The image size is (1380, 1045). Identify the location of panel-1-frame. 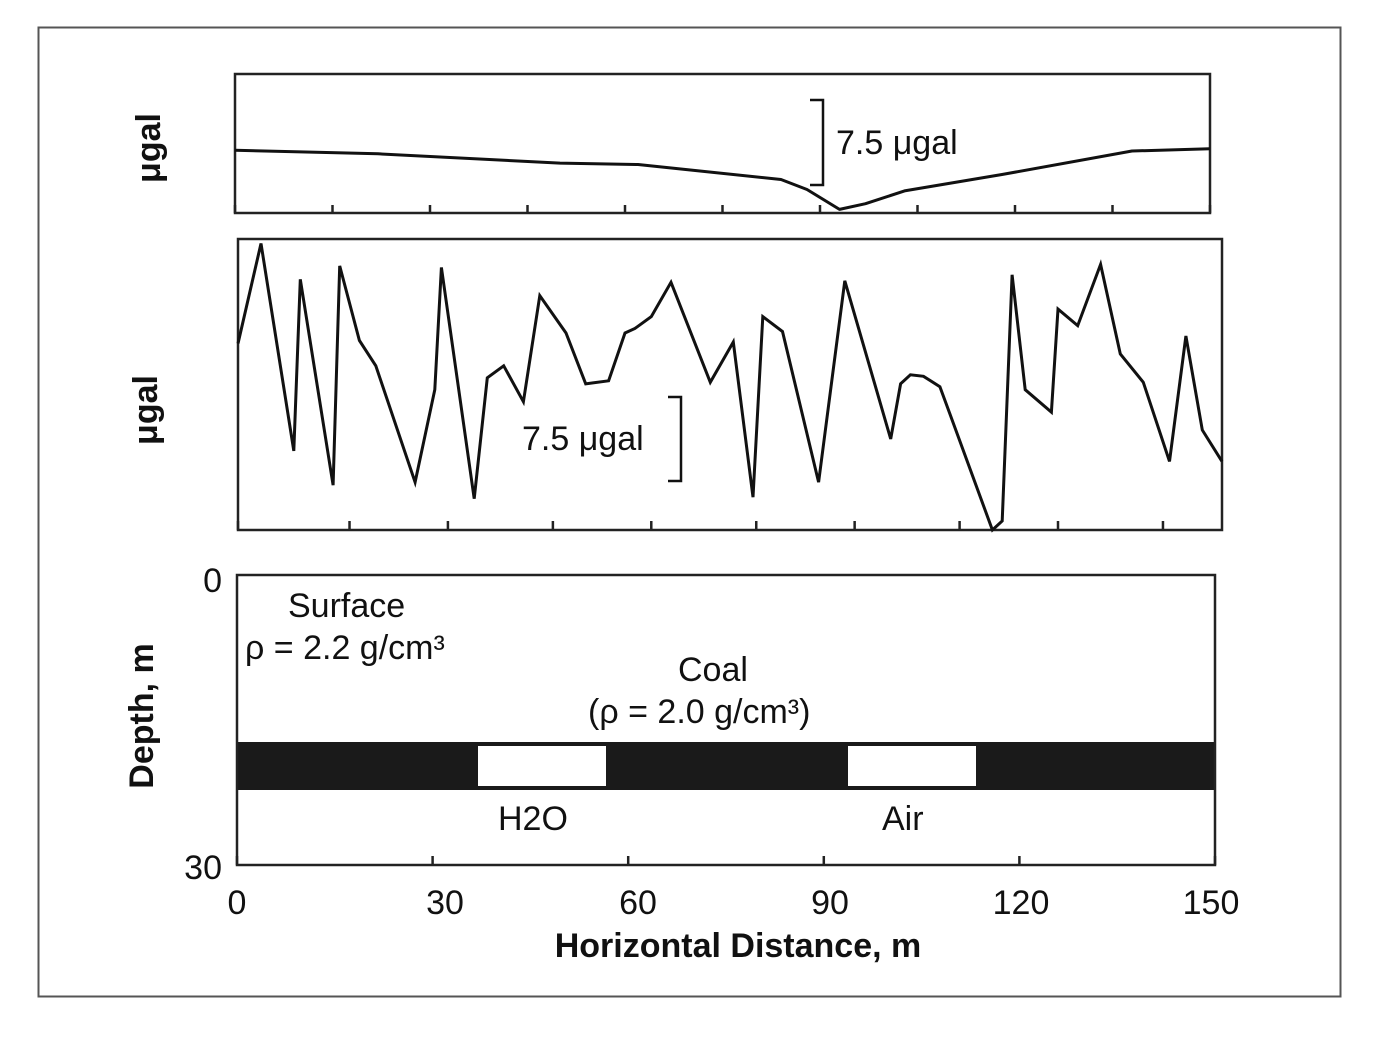
(722, 143).